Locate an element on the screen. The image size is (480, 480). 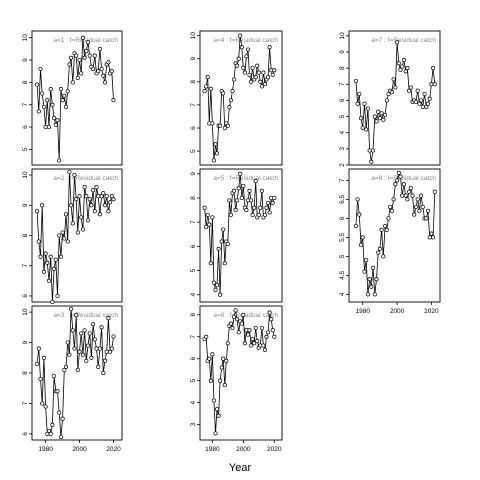
y-tick-label: 9 is located at coordinates (25, 342).